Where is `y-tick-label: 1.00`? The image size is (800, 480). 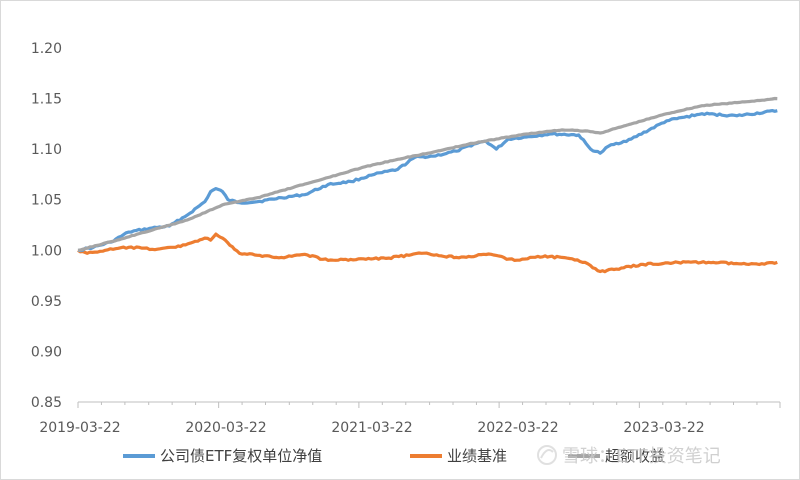 y-tick-label: 1.00 is located at coordinates (46, 251).